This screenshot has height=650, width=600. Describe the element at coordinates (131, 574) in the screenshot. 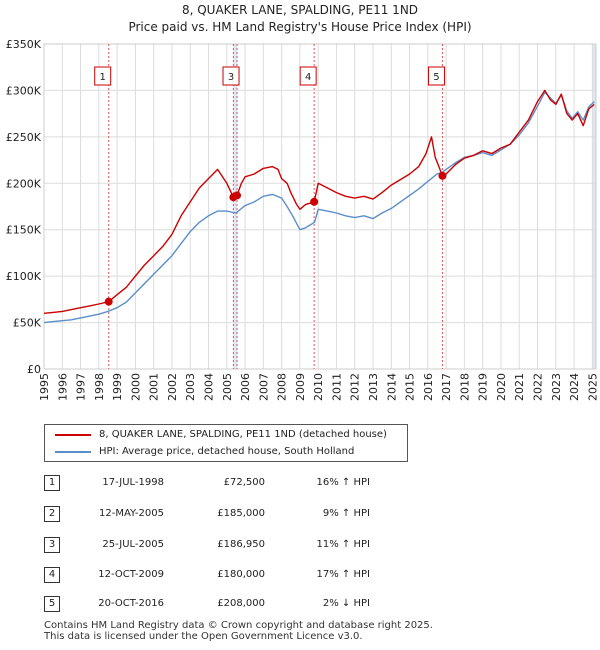

I see `transaction-date: 12-OCT-2009` at that location.